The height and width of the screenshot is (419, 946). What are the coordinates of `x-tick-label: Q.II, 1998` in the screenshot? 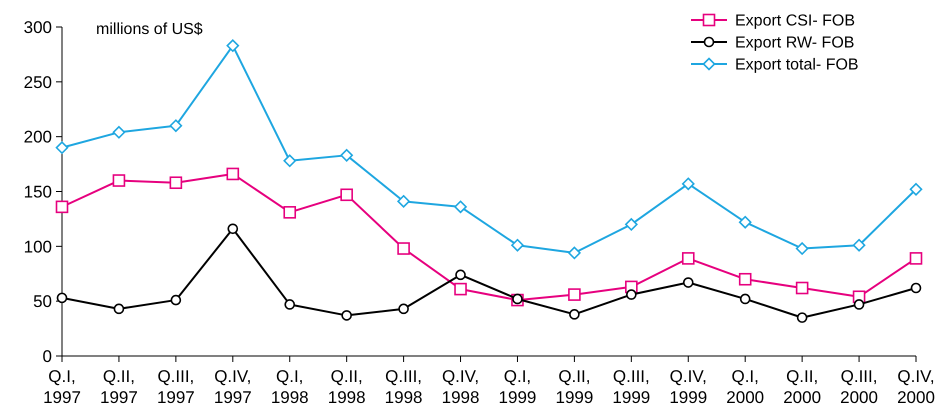 It's located at (347, 387).